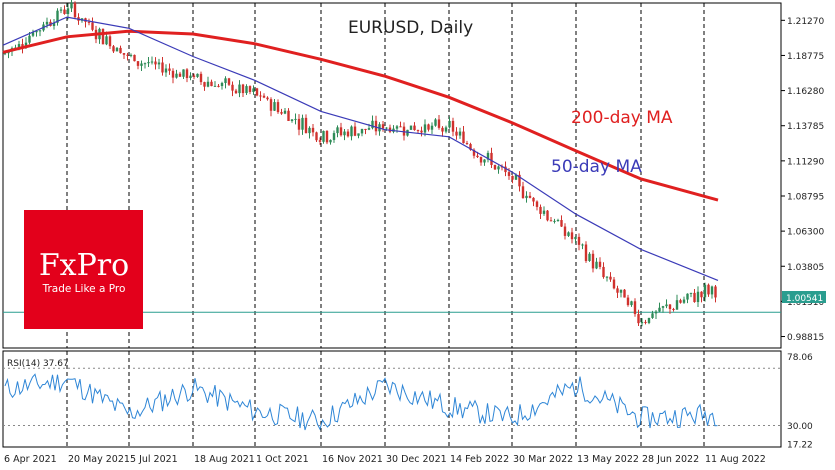  I want to click on y-tick-label: 1.11290, so click(805, 162).